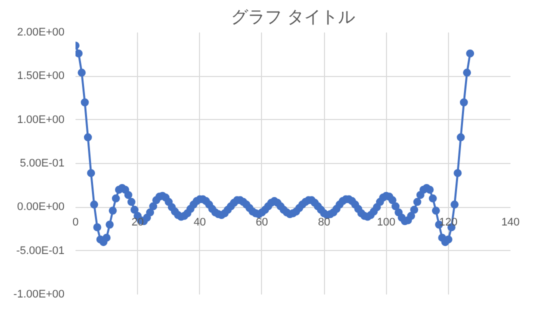 The image size is (537, 327). Describe the element at coordinates (40, 32) in the screenshot. I see `y-tick-label: 2.00E+00` at that location.